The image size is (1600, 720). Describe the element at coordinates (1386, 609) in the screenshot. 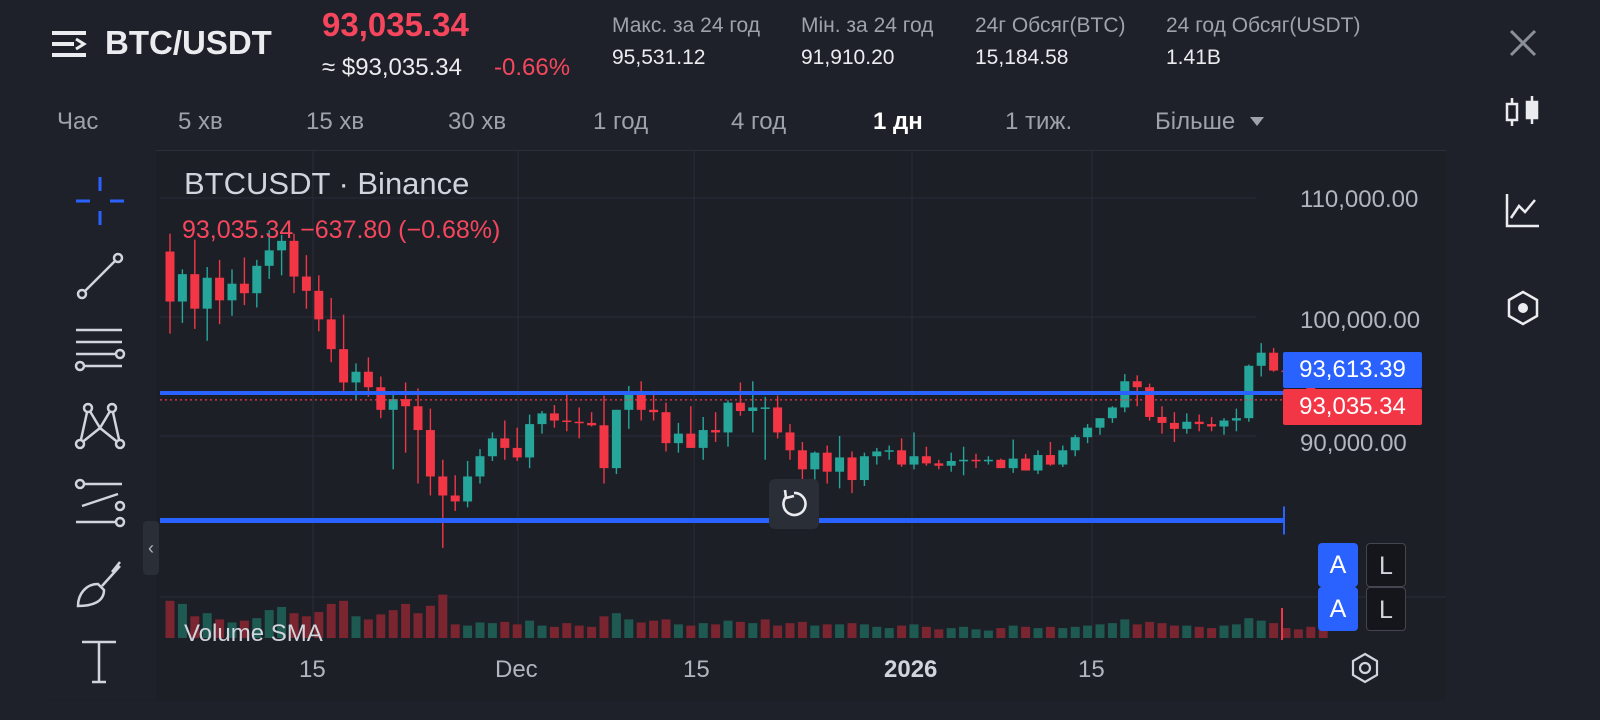

I see `volume-log-scale-button: L` at that location.